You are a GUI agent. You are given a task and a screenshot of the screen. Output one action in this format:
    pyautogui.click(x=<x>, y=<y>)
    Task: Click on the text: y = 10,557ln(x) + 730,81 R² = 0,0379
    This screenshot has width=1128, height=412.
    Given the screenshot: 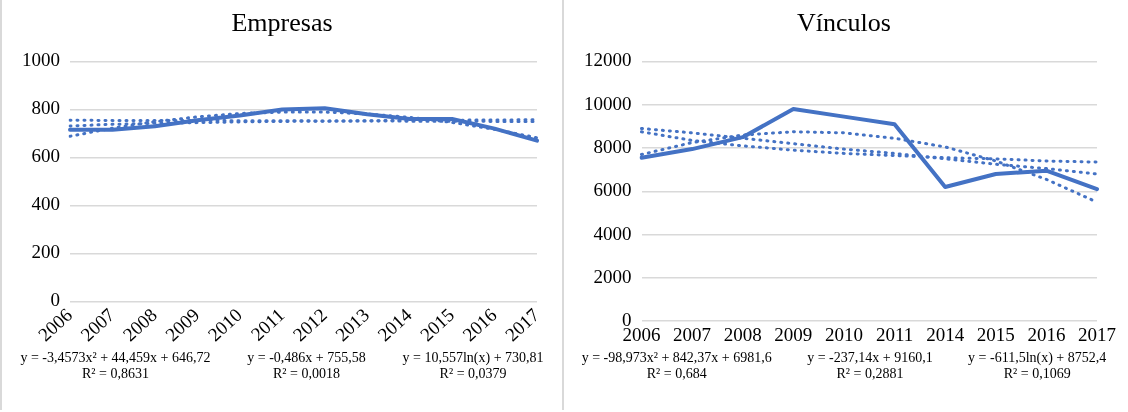 What is the action you would take?
    pyautogui.click(x=473, y=366)
    